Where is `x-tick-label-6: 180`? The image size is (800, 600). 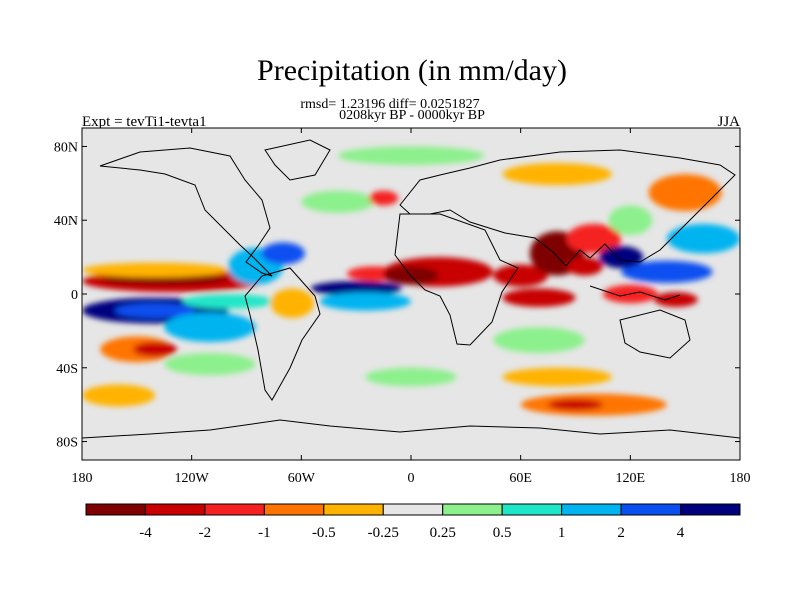 x-tick-label-6: 180 is located at coordinates (740, 478).